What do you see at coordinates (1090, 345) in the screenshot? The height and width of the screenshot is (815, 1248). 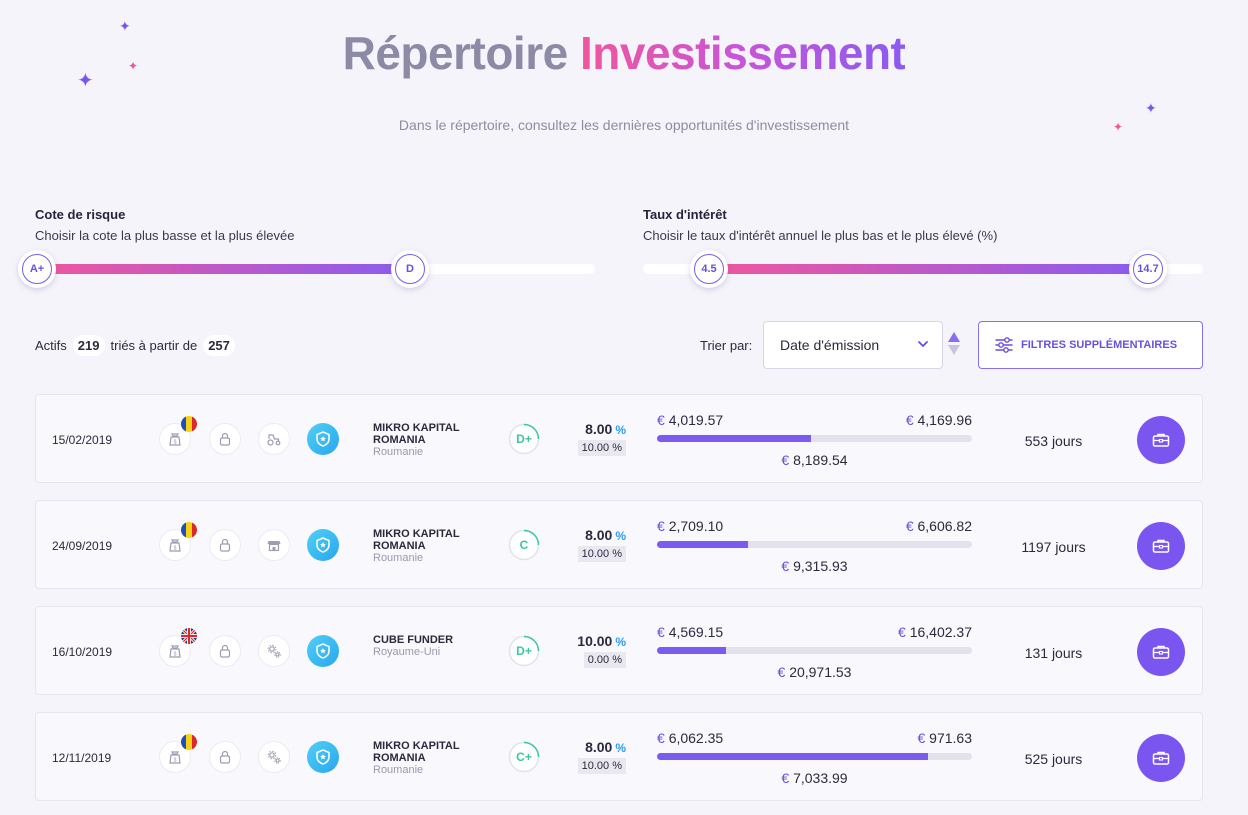 I see `more-filters-button: FILTRES SUPPLÉMENTAIRES` at bounding box center [1090, 345].